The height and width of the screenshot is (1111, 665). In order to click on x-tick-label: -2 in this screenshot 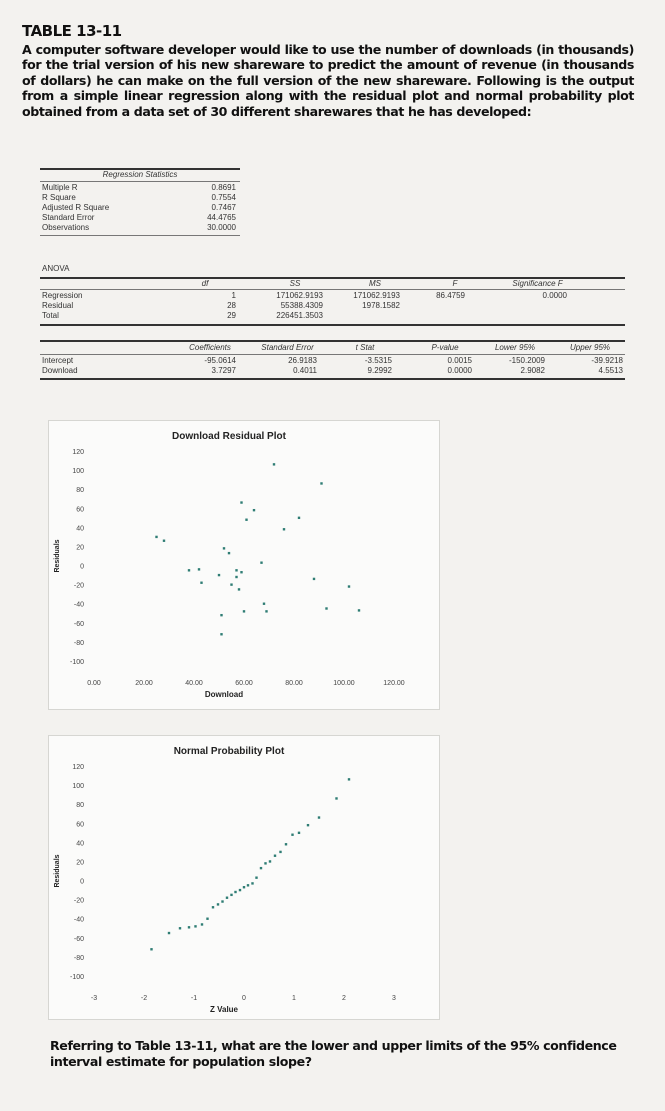, I will do `click(144, 998)`.